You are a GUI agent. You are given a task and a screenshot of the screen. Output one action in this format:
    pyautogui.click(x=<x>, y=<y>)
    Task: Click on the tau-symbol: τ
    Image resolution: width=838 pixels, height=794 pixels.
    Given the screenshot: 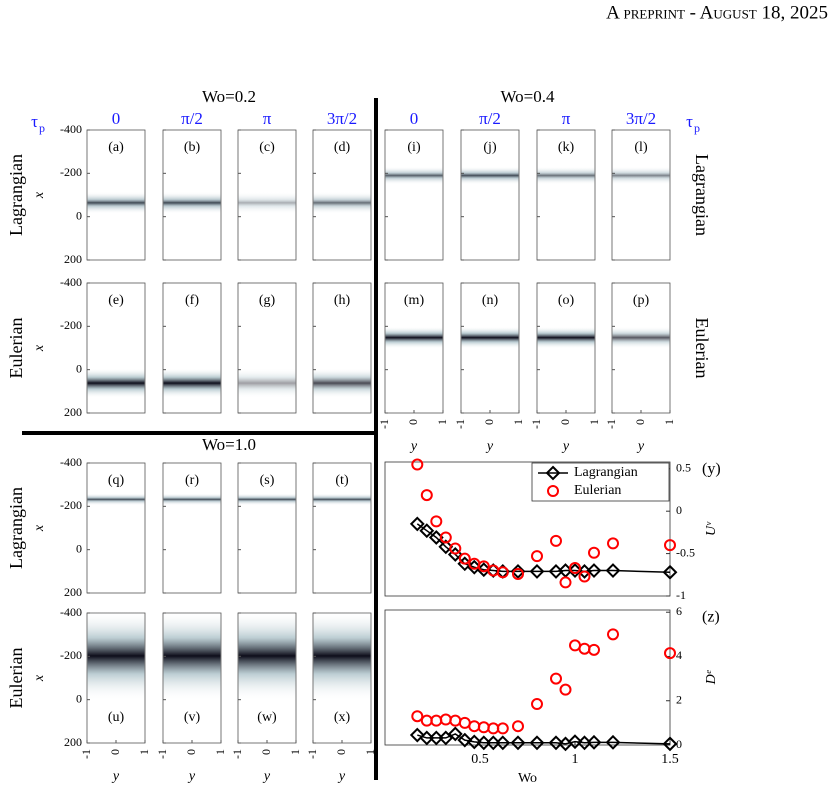 What is the action you would take?
    pyautogui.click(x=34, y=121)
    